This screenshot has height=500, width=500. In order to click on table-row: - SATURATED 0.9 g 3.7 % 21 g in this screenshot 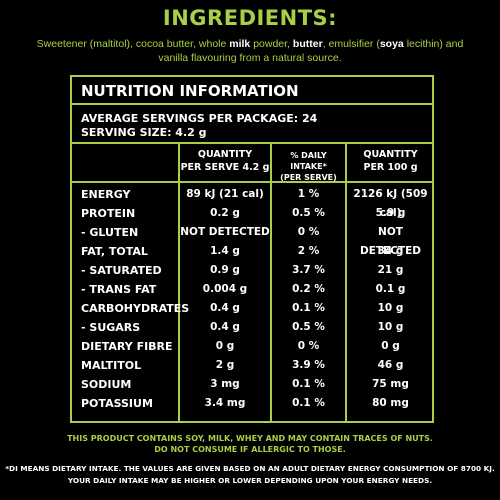, I will do `click(252, 270)`.